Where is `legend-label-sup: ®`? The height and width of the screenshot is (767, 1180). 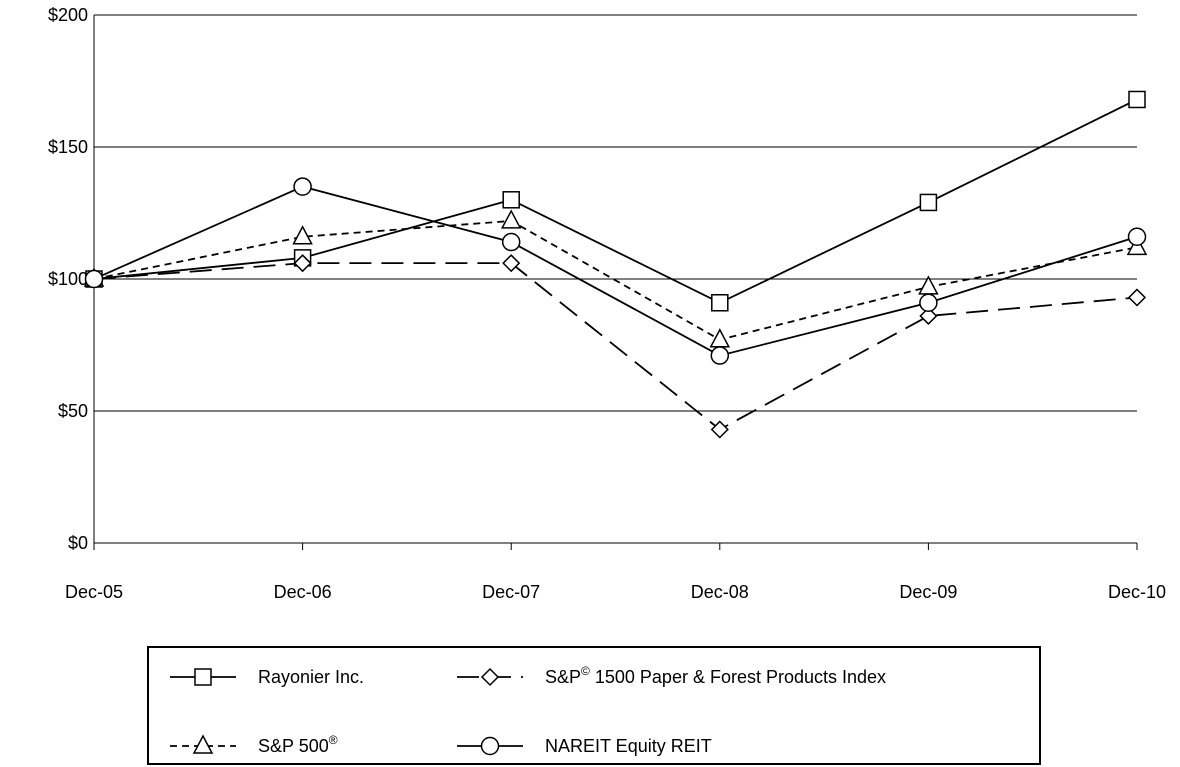
legend-label-sup: ® is located at coordinates (333, 740).